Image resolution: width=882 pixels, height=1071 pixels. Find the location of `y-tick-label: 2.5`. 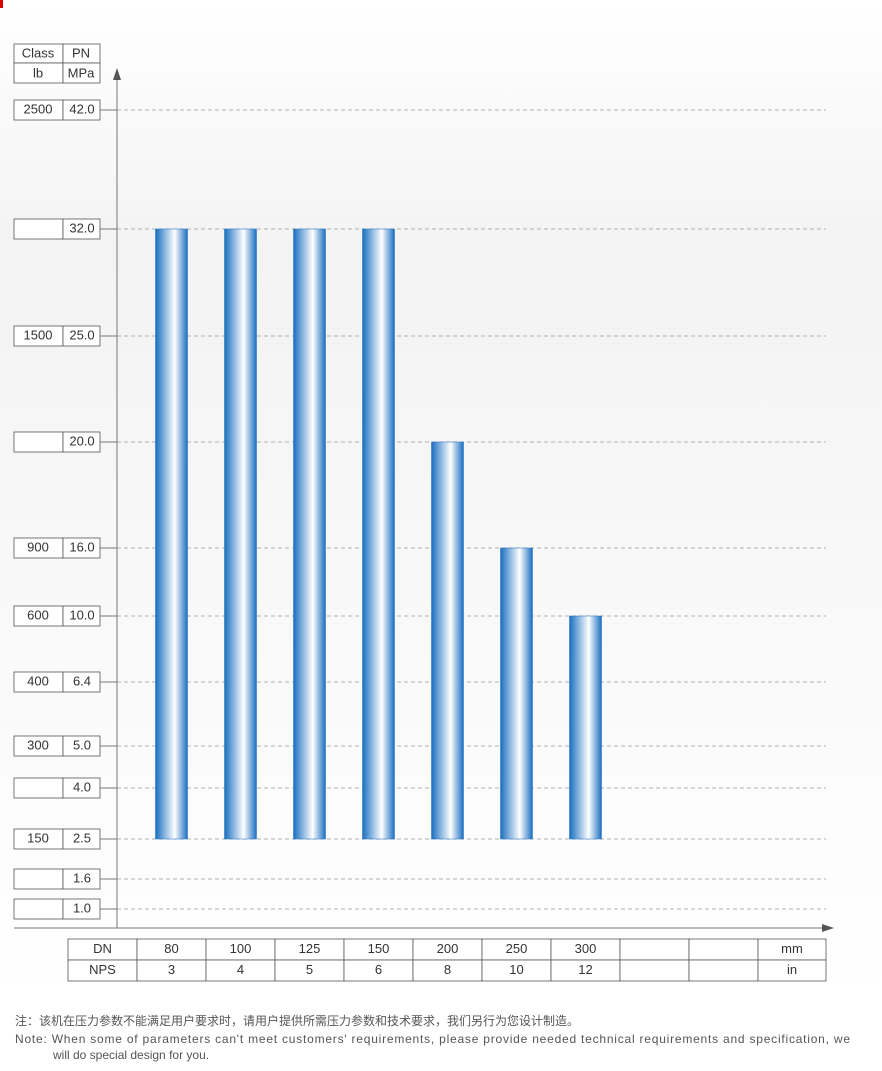

y-tick-label: 2.5 is located at coordinates (82, 837).